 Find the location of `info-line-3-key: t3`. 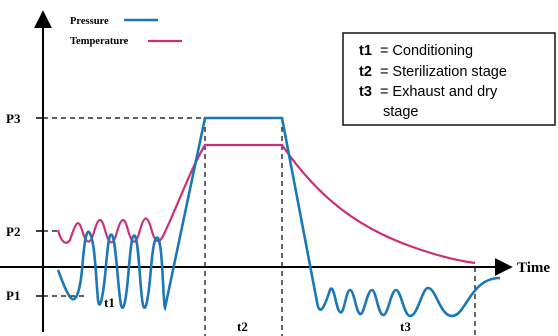

info-line-3-key: t3 is located at coordinates (365, 92).